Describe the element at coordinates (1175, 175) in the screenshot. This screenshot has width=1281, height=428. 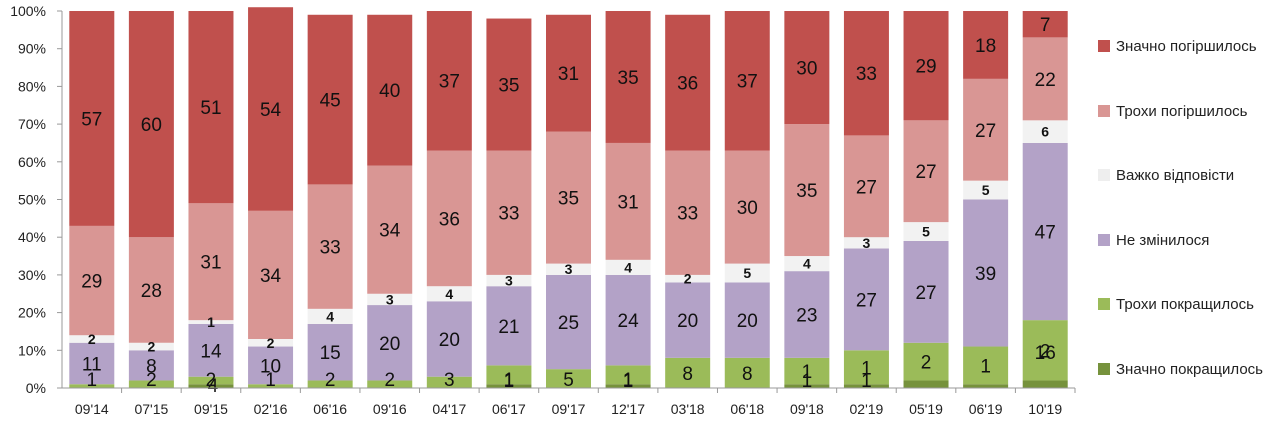
I see `legend-label: Важко відповісти` at that location.